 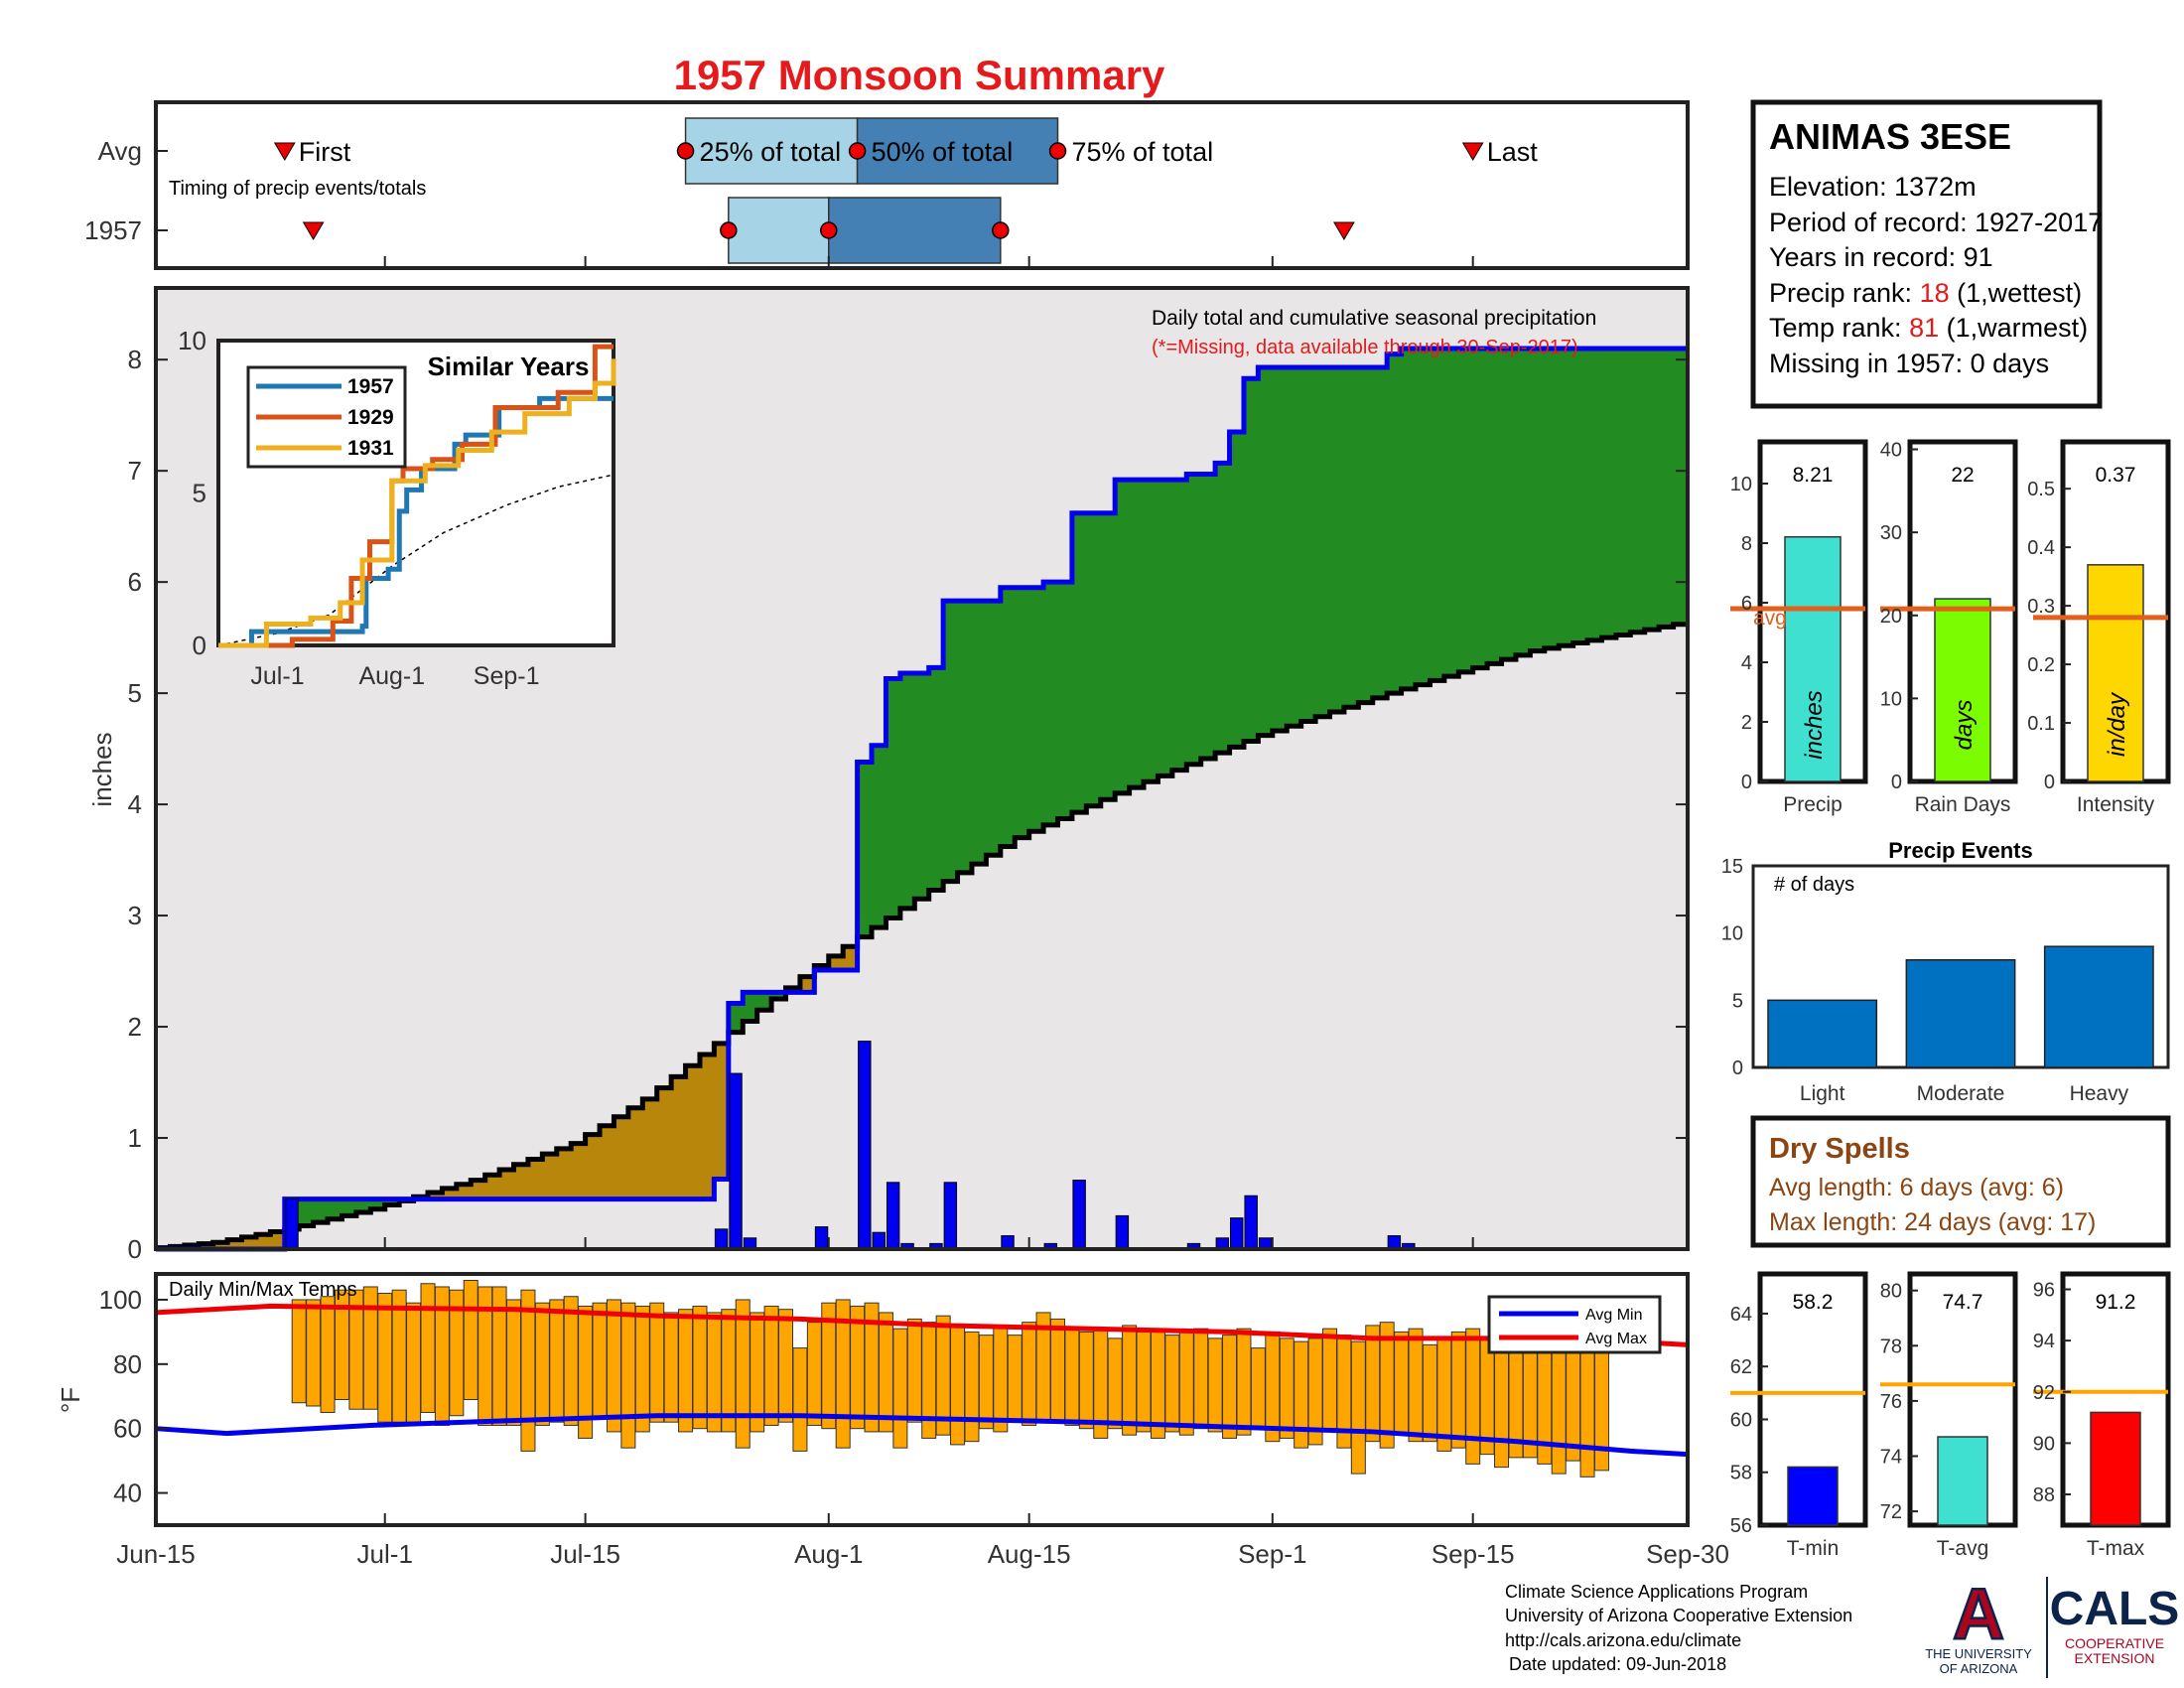 What do you see at coordinates (1746, 604) in the screenshot?
I see `summary-y-tick-label: 6` at bounding box center [1746, 604].